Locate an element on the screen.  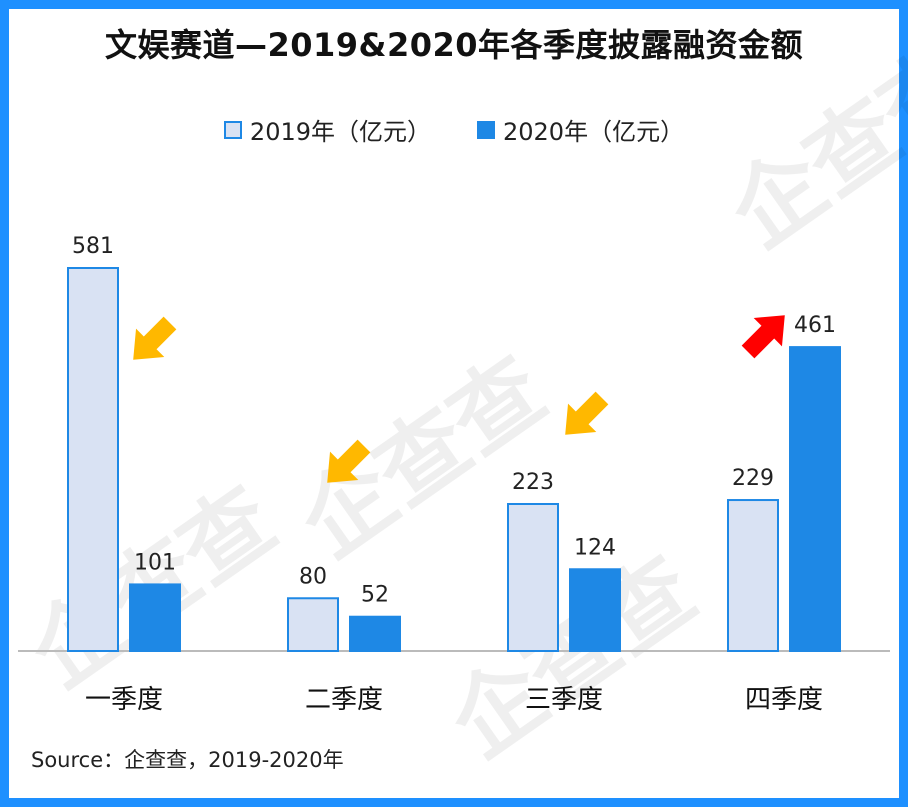
source-note: Source：企查查，2019-2020年 is located at coordinates (187, 760).